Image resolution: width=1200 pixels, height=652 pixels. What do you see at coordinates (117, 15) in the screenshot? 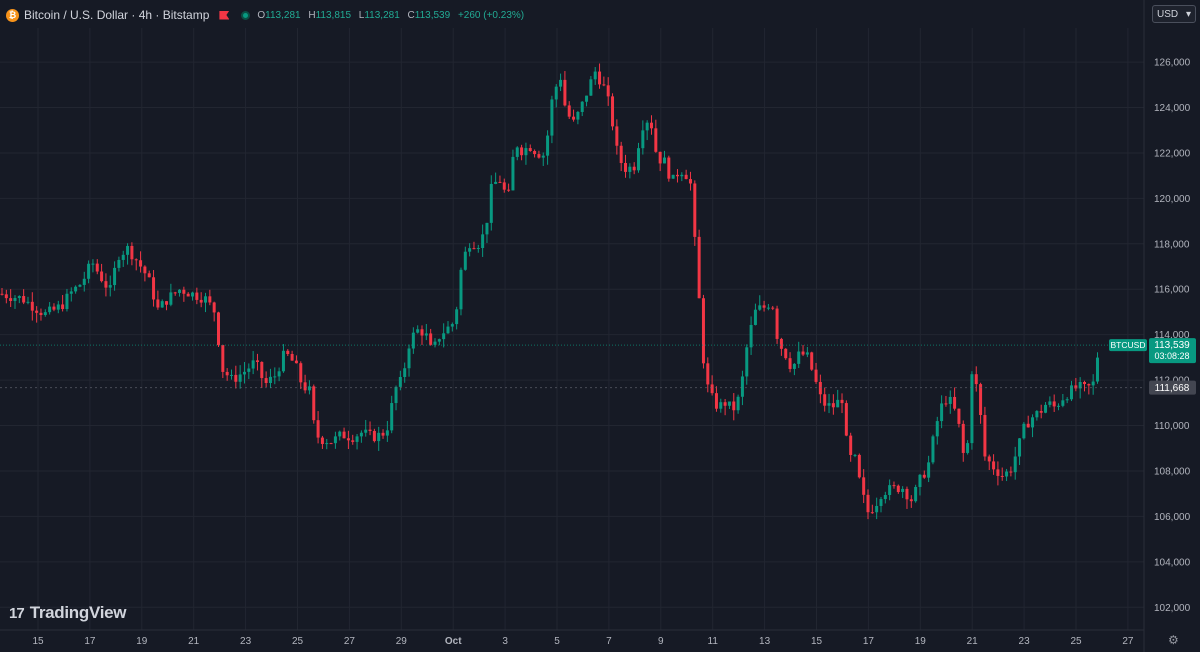
I see `symbol-title: Bitcoin / U.S. Dollar · 4h · Bitstamp` at bounding box center [117, 15].